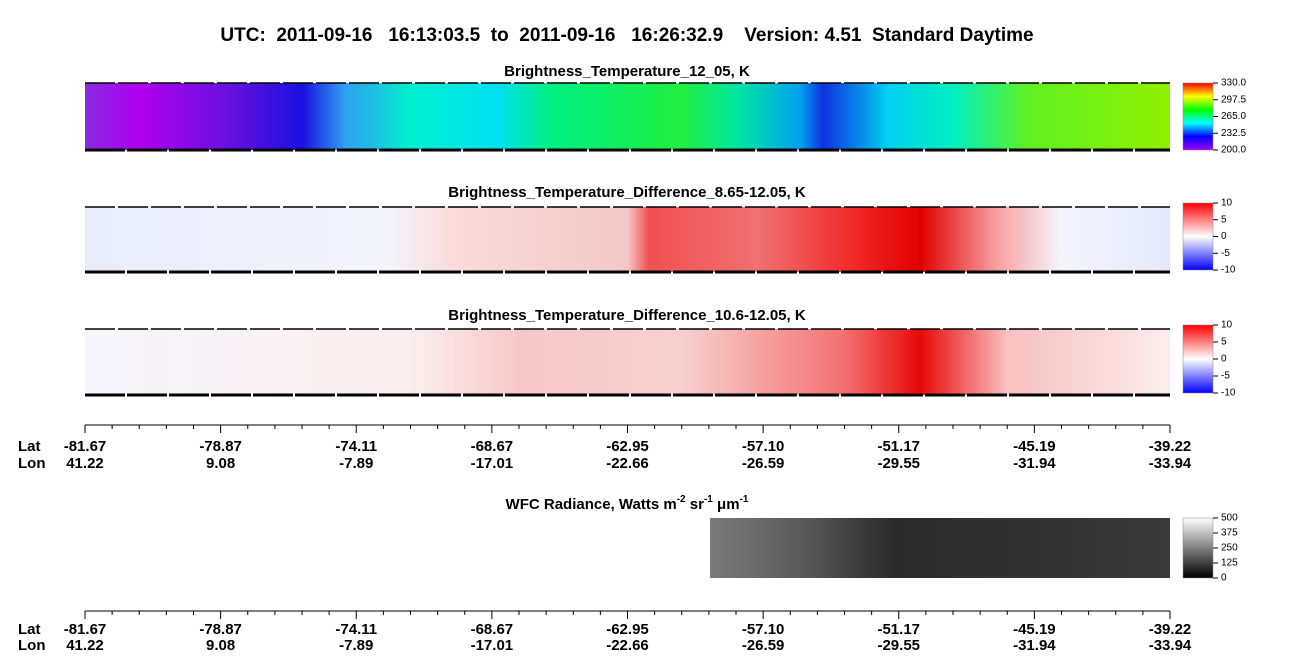 The image size is (1300, 672). What do you see at coordinates (1229, 518) in the screenshot?
I see `colorbar-tick-label: 500` at bounding box center [1229, 518].